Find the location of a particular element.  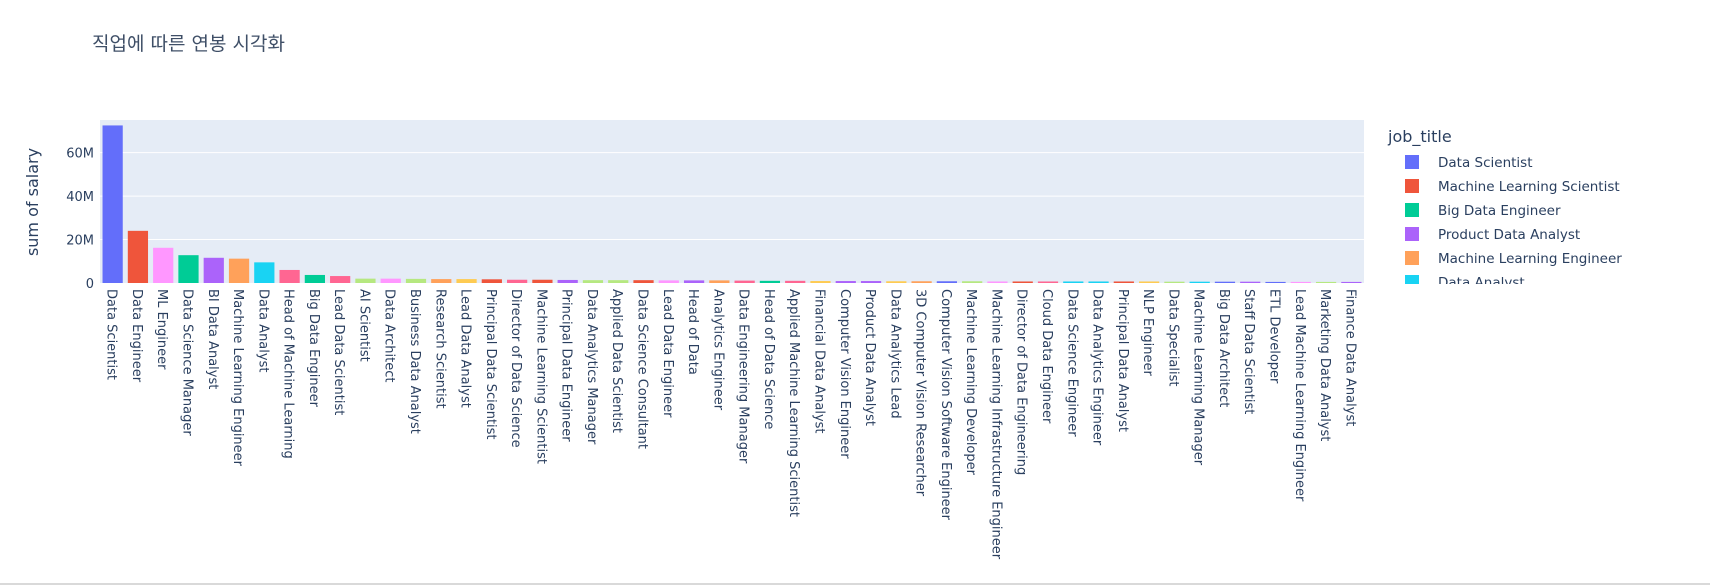

x-tick-label: Head of Data Science is located at coordinates (768, 359).